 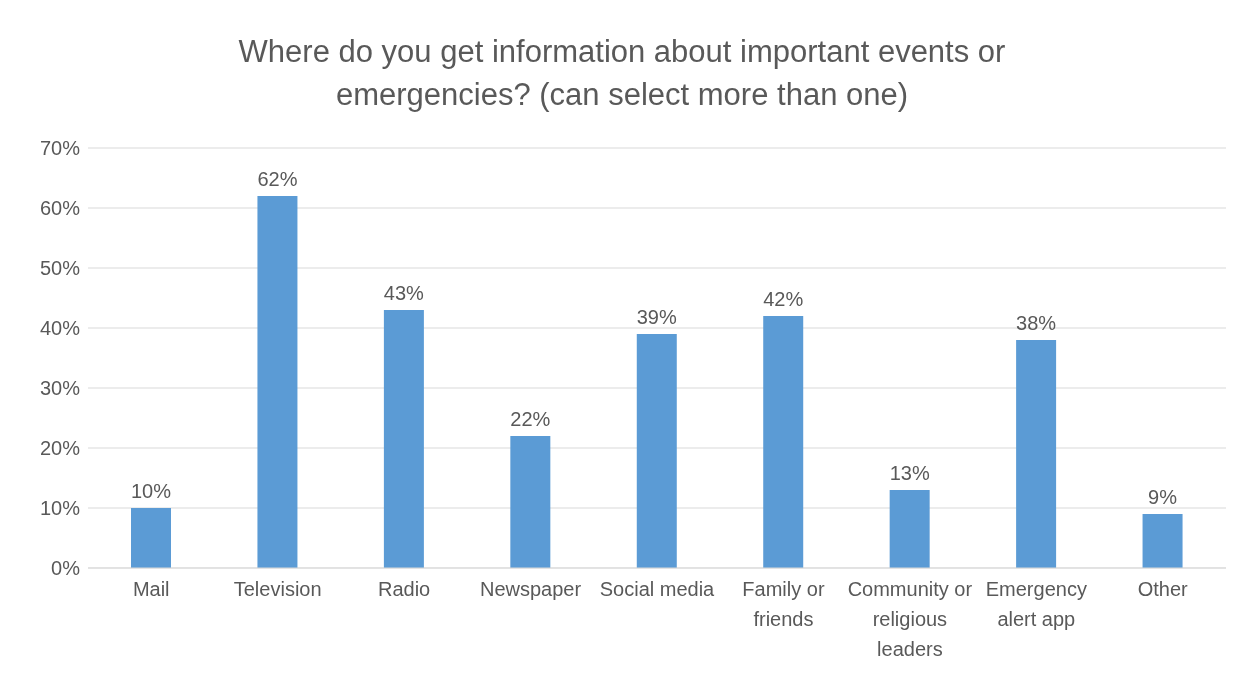 What do you see at coordinates (404, 293) in the screenshot?
I see `data-label: 43%` at bounding box center [404, 293].